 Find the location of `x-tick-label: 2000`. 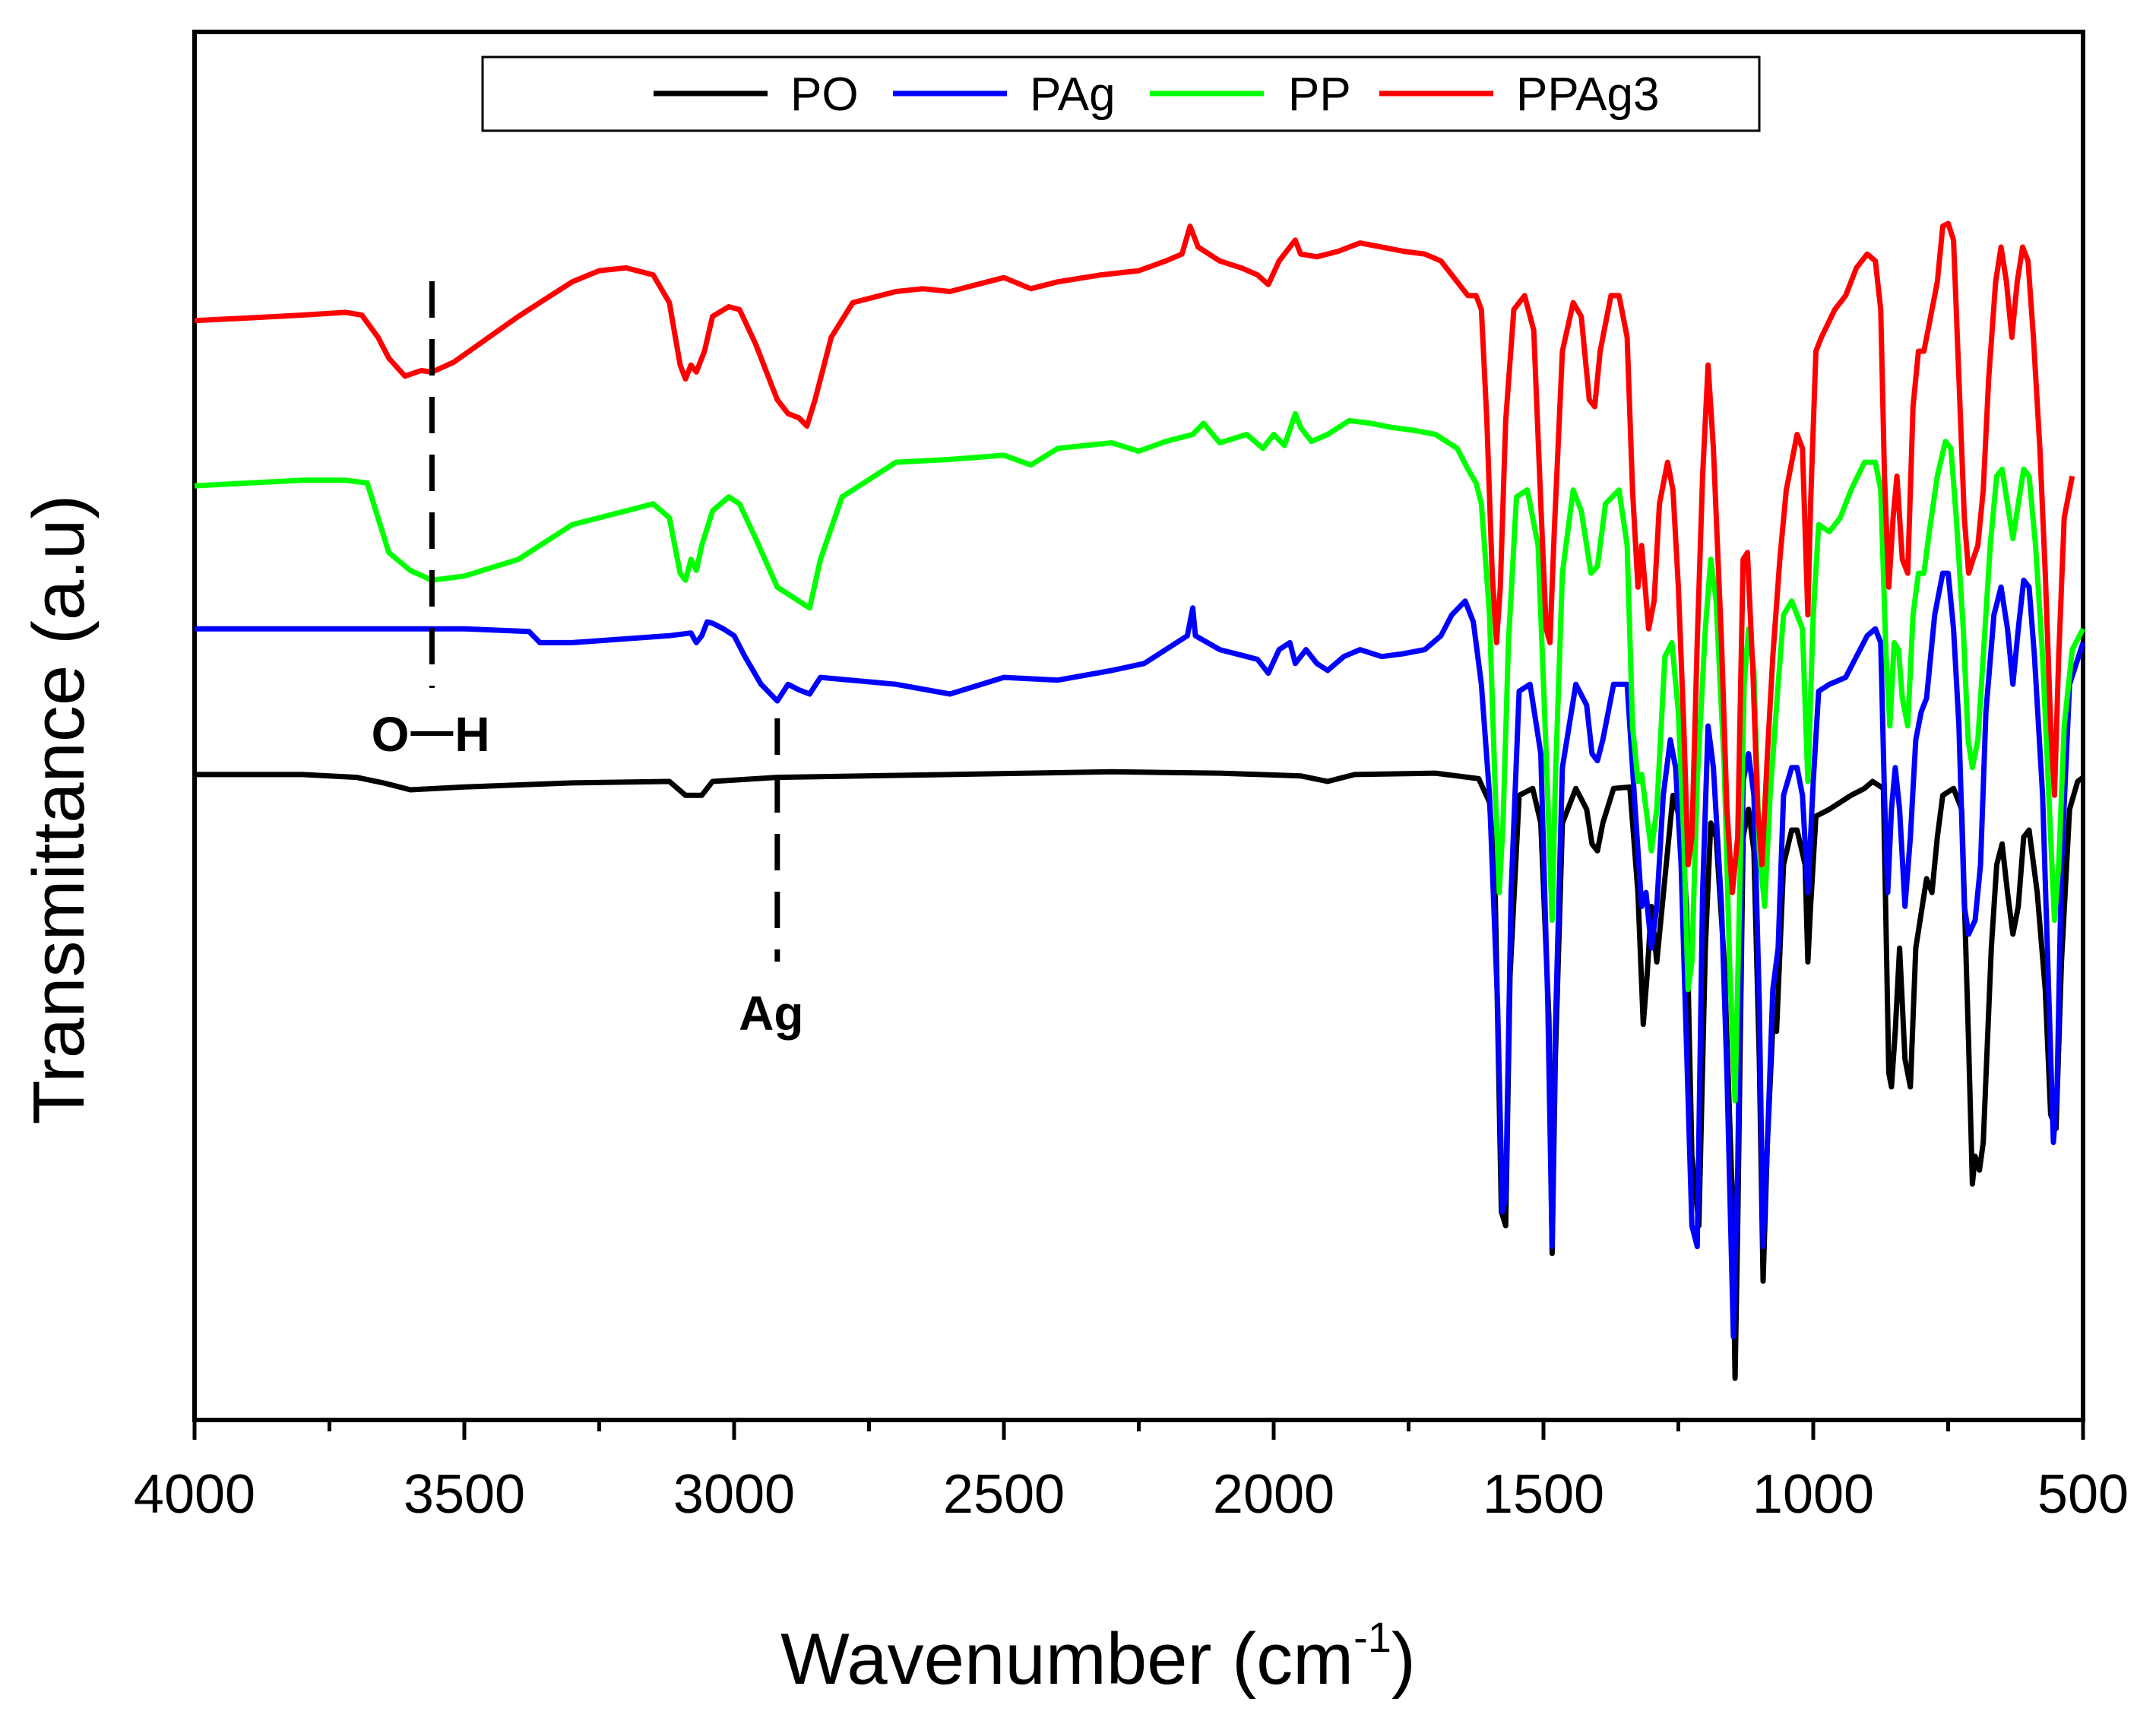

x-tick-label: 2000 is located at coordinates (1273, 1494).